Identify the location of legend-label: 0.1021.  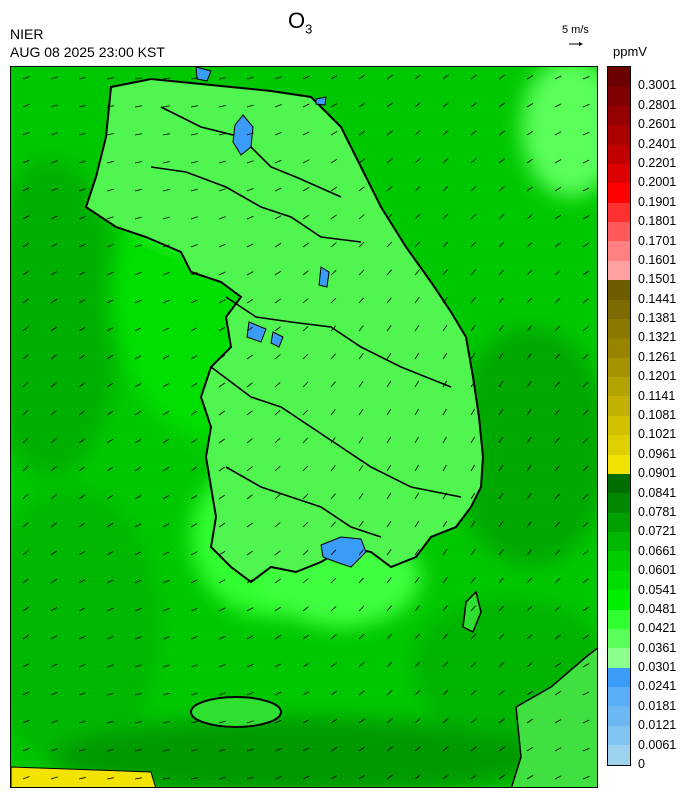
(657, 434).